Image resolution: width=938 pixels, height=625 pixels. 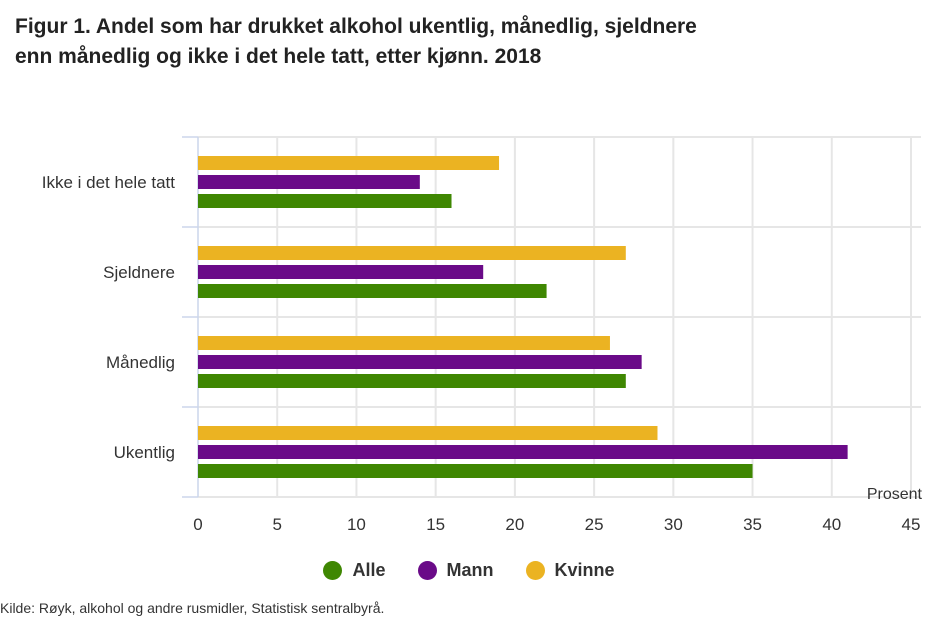 I want to click on x-axis-title: Prosent, so click(x=895, y=494).